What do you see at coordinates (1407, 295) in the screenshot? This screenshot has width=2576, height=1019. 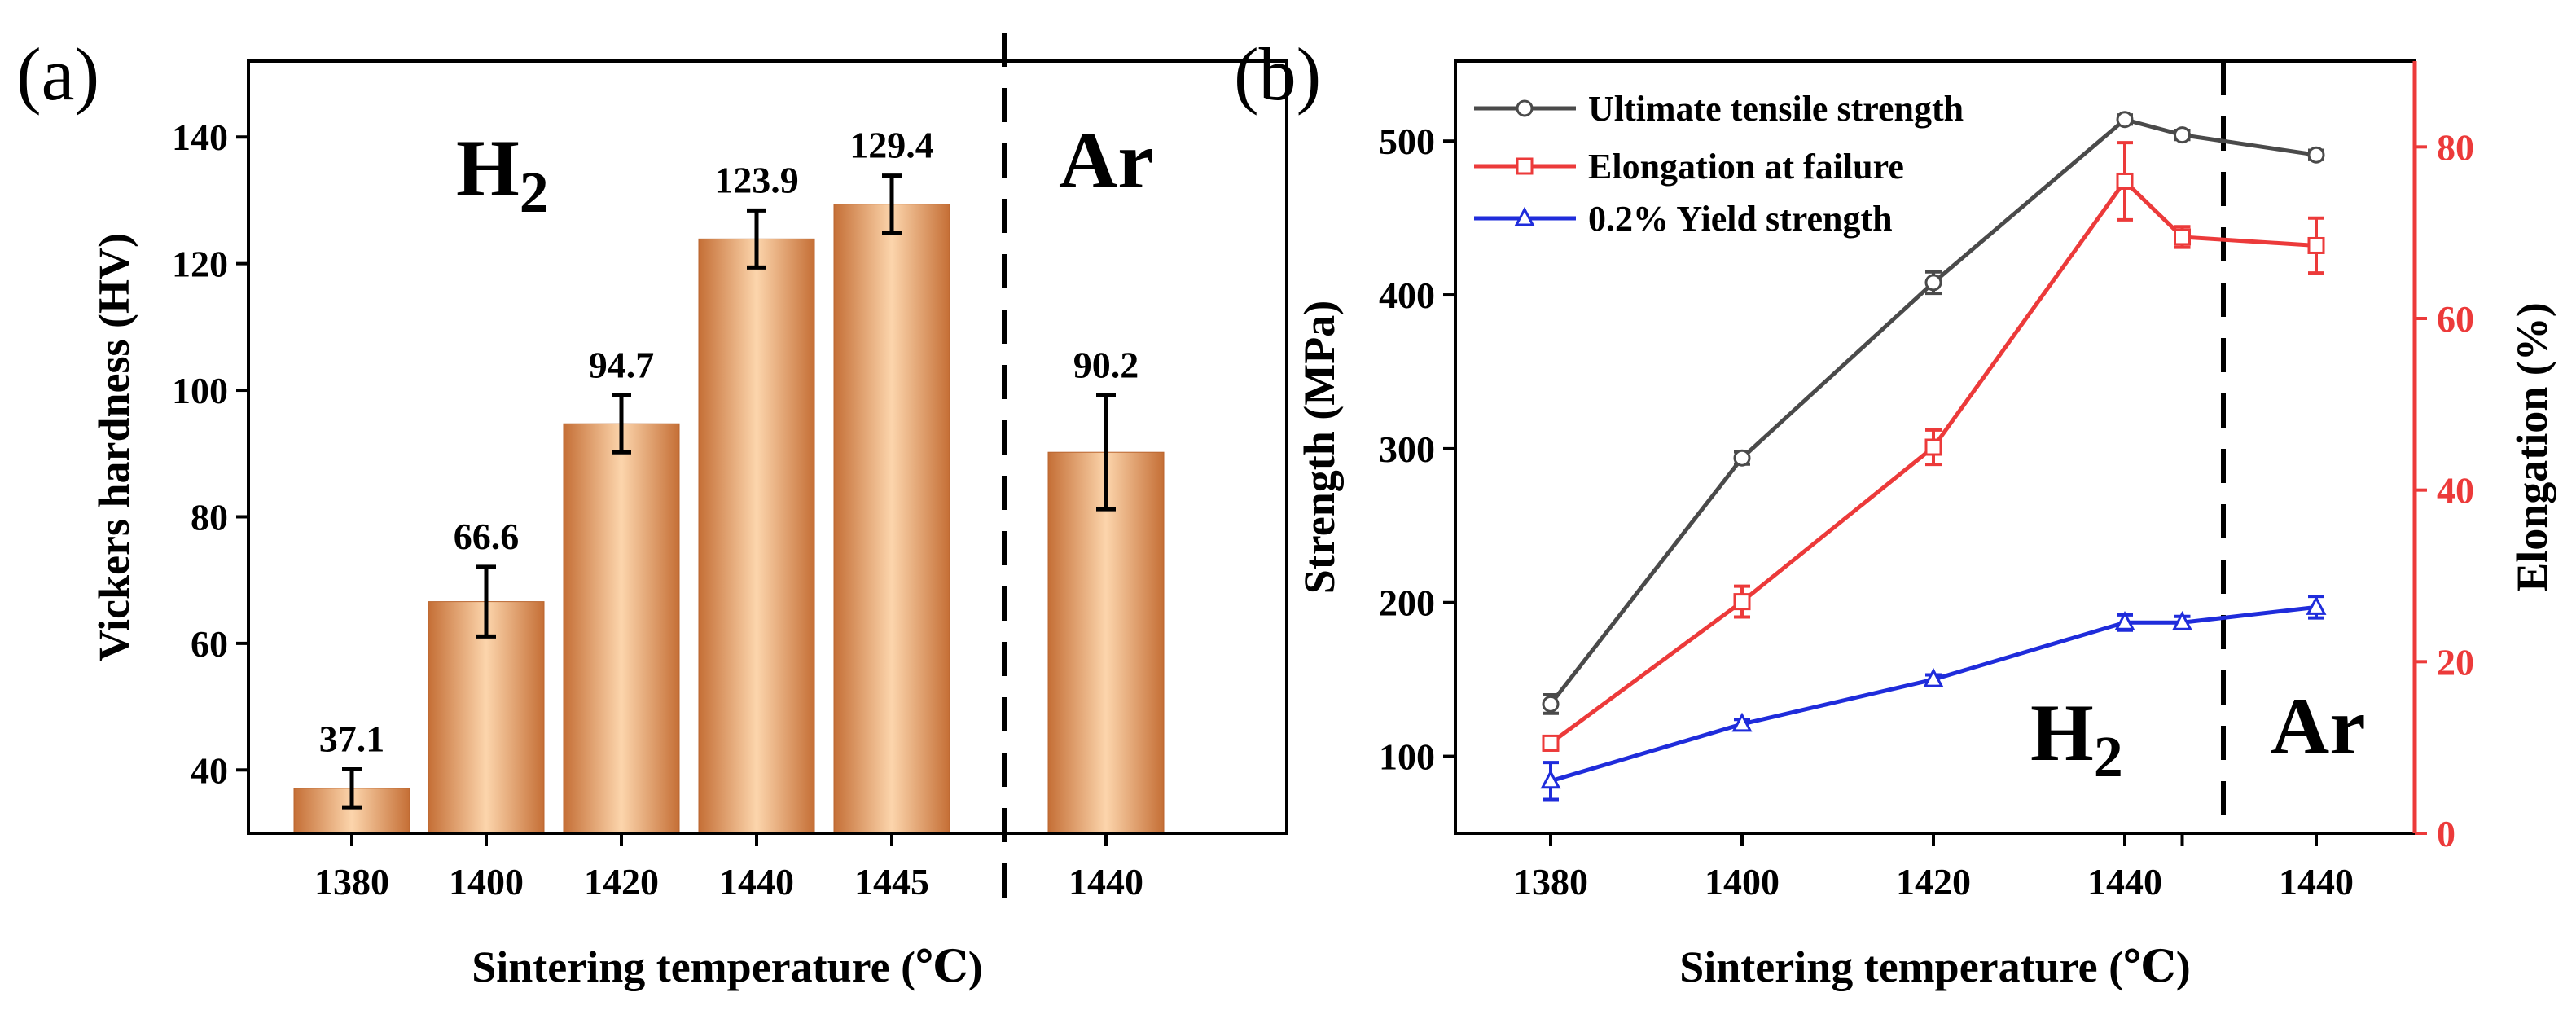 I see `y-tick-label: 400` at bounding box center [1407, 295].